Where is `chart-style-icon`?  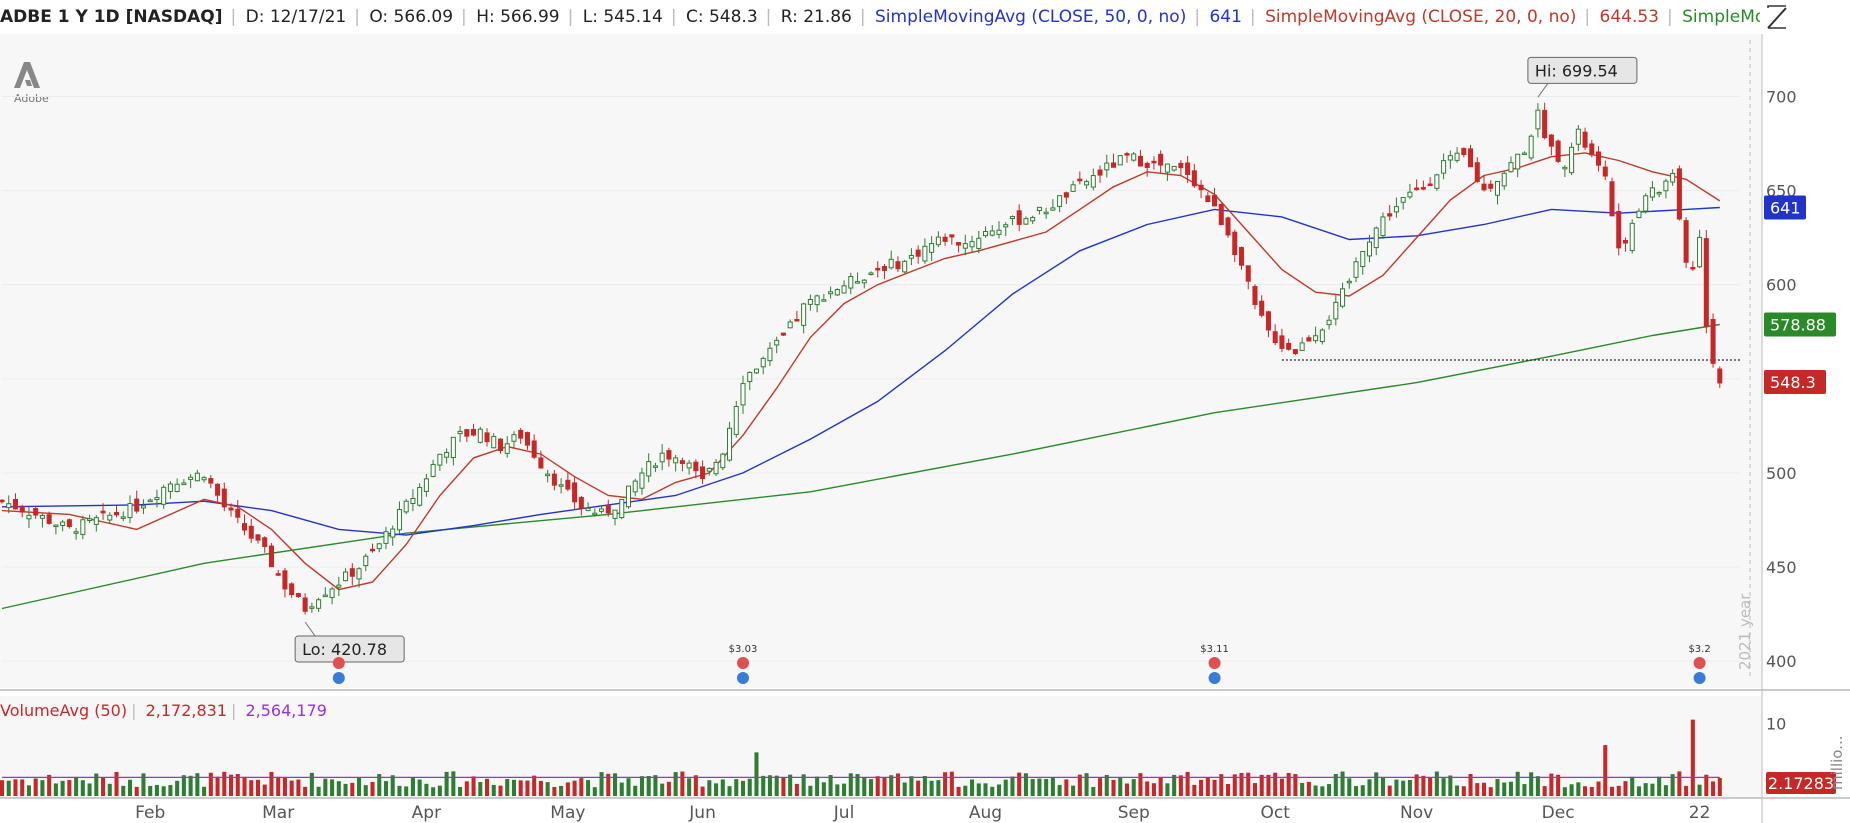 chart-style-icon is located at coordinates (1777, 17).